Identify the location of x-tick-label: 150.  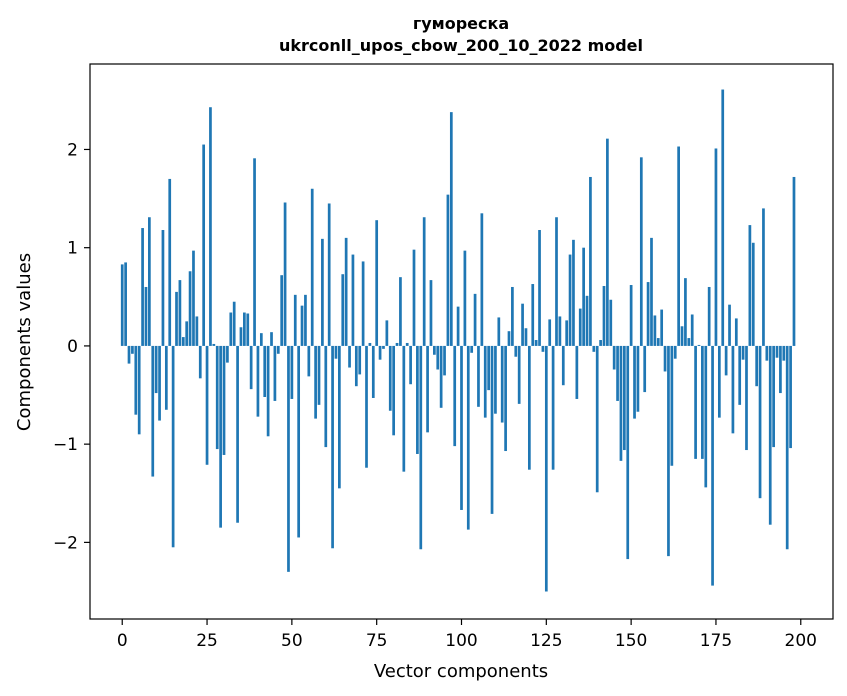
(631, 641).